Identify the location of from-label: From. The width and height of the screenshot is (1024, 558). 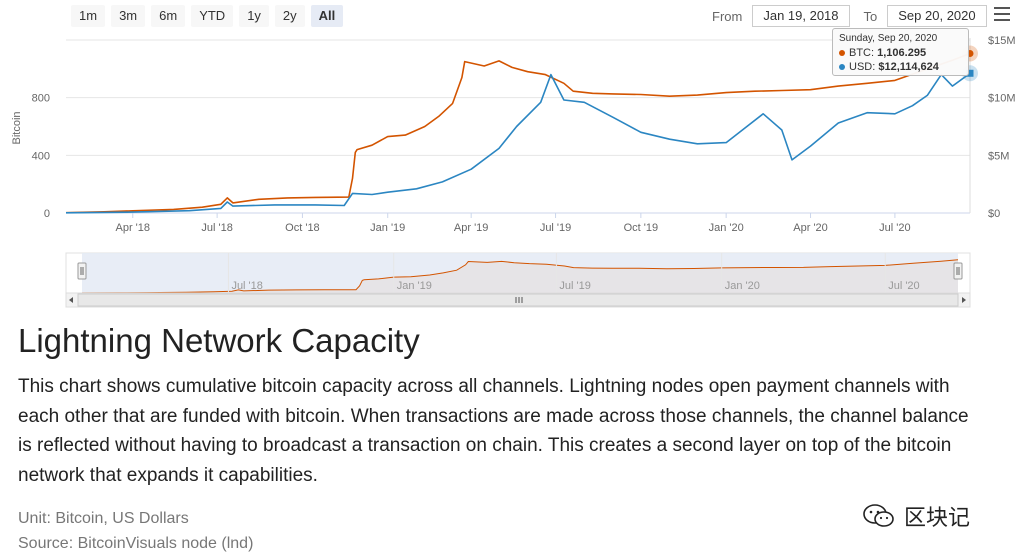
(727, 16).